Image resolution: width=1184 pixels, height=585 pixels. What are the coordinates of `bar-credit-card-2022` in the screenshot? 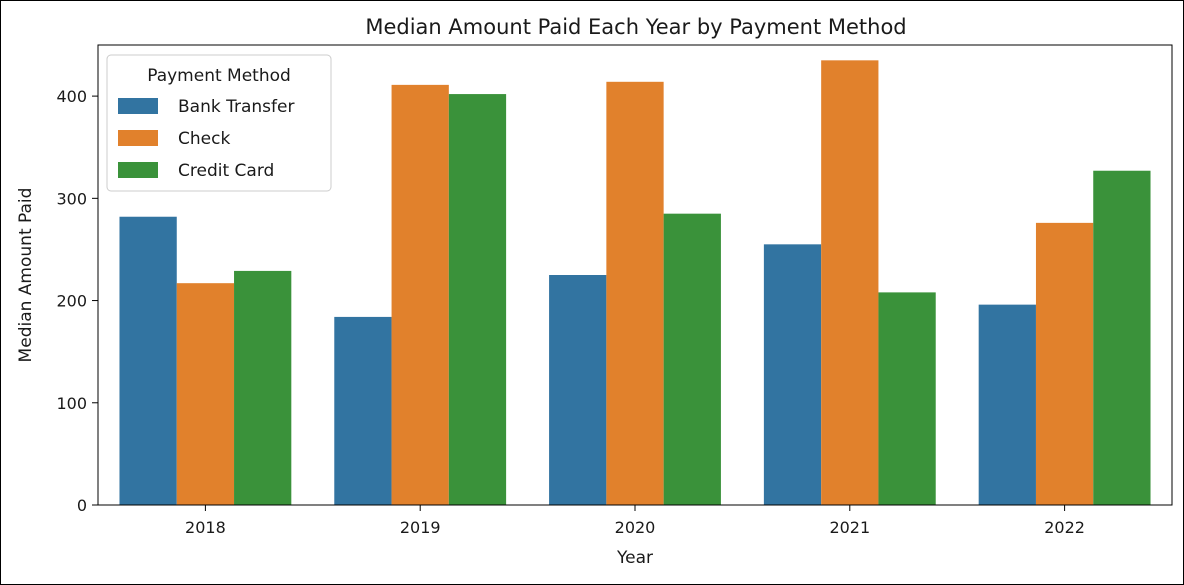 It's located at (1122, 338).